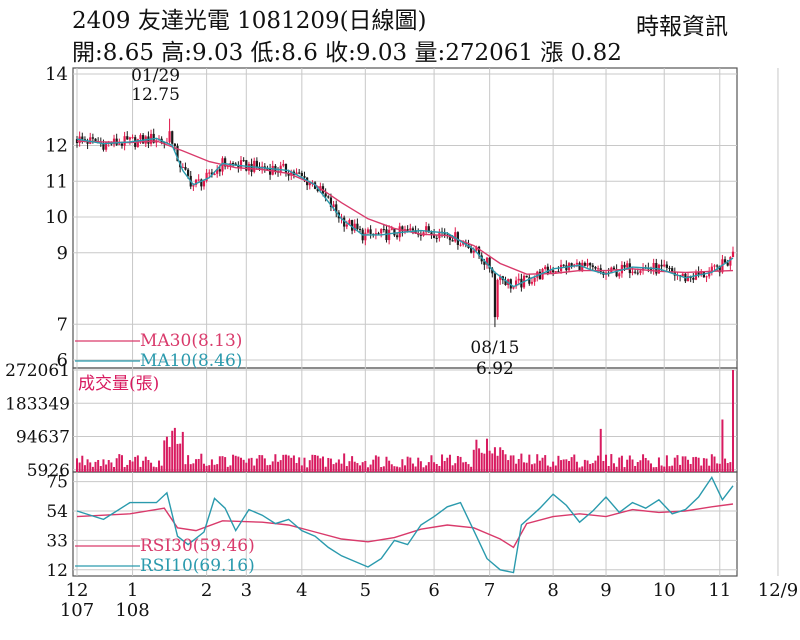 The height and width of the screenshot is (640, 800). I want to click on price-tick-label: 14, so click(56, 74).